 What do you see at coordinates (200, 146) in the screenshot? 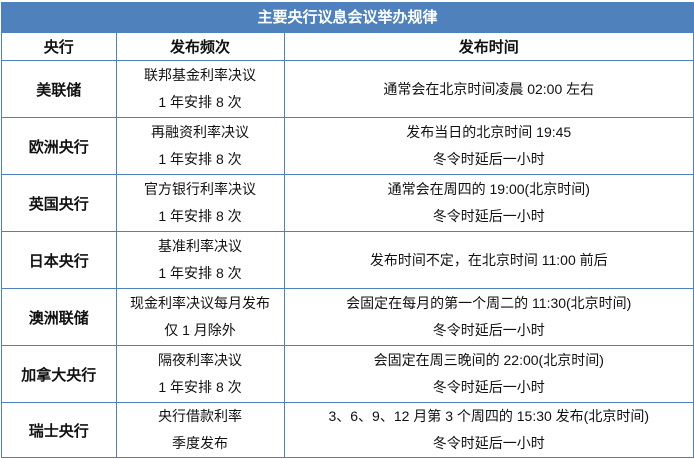
I see `frequency-cell: 再融资利率决议 1 年安排 8 次` at bounding box center [200, 146].